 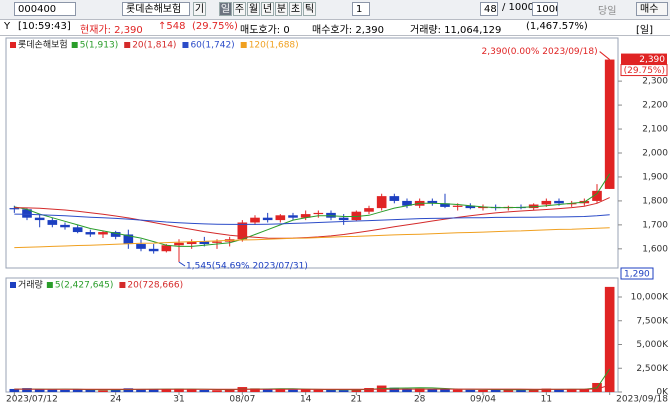 What do you see at coordinates (309, 9) in the screenshot?
I see `period-button: 틱` at bounding box center [309, 9].